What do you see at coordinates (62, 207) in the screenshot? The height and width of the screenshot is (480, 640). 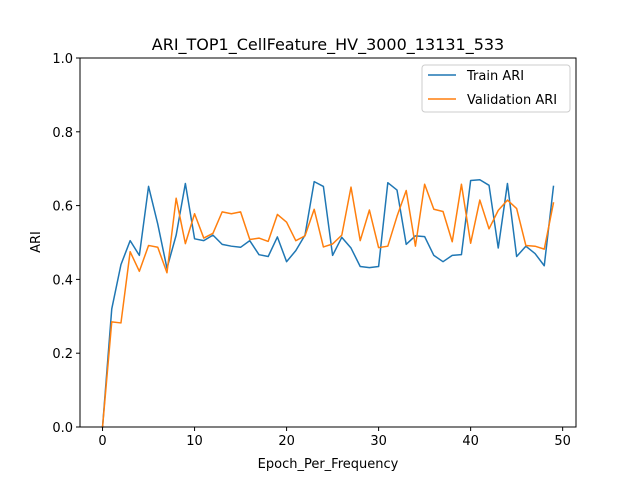 I see `y-tick-label: 0.6` at bounding box center [62, 207].